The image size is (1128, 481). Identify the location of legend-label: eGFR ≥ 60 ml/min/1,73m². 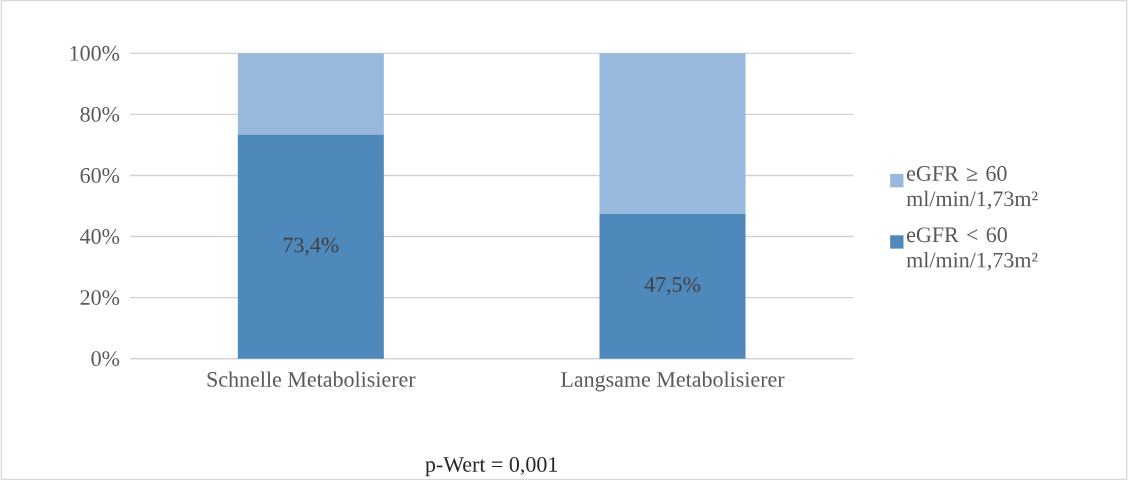
(972, 188).